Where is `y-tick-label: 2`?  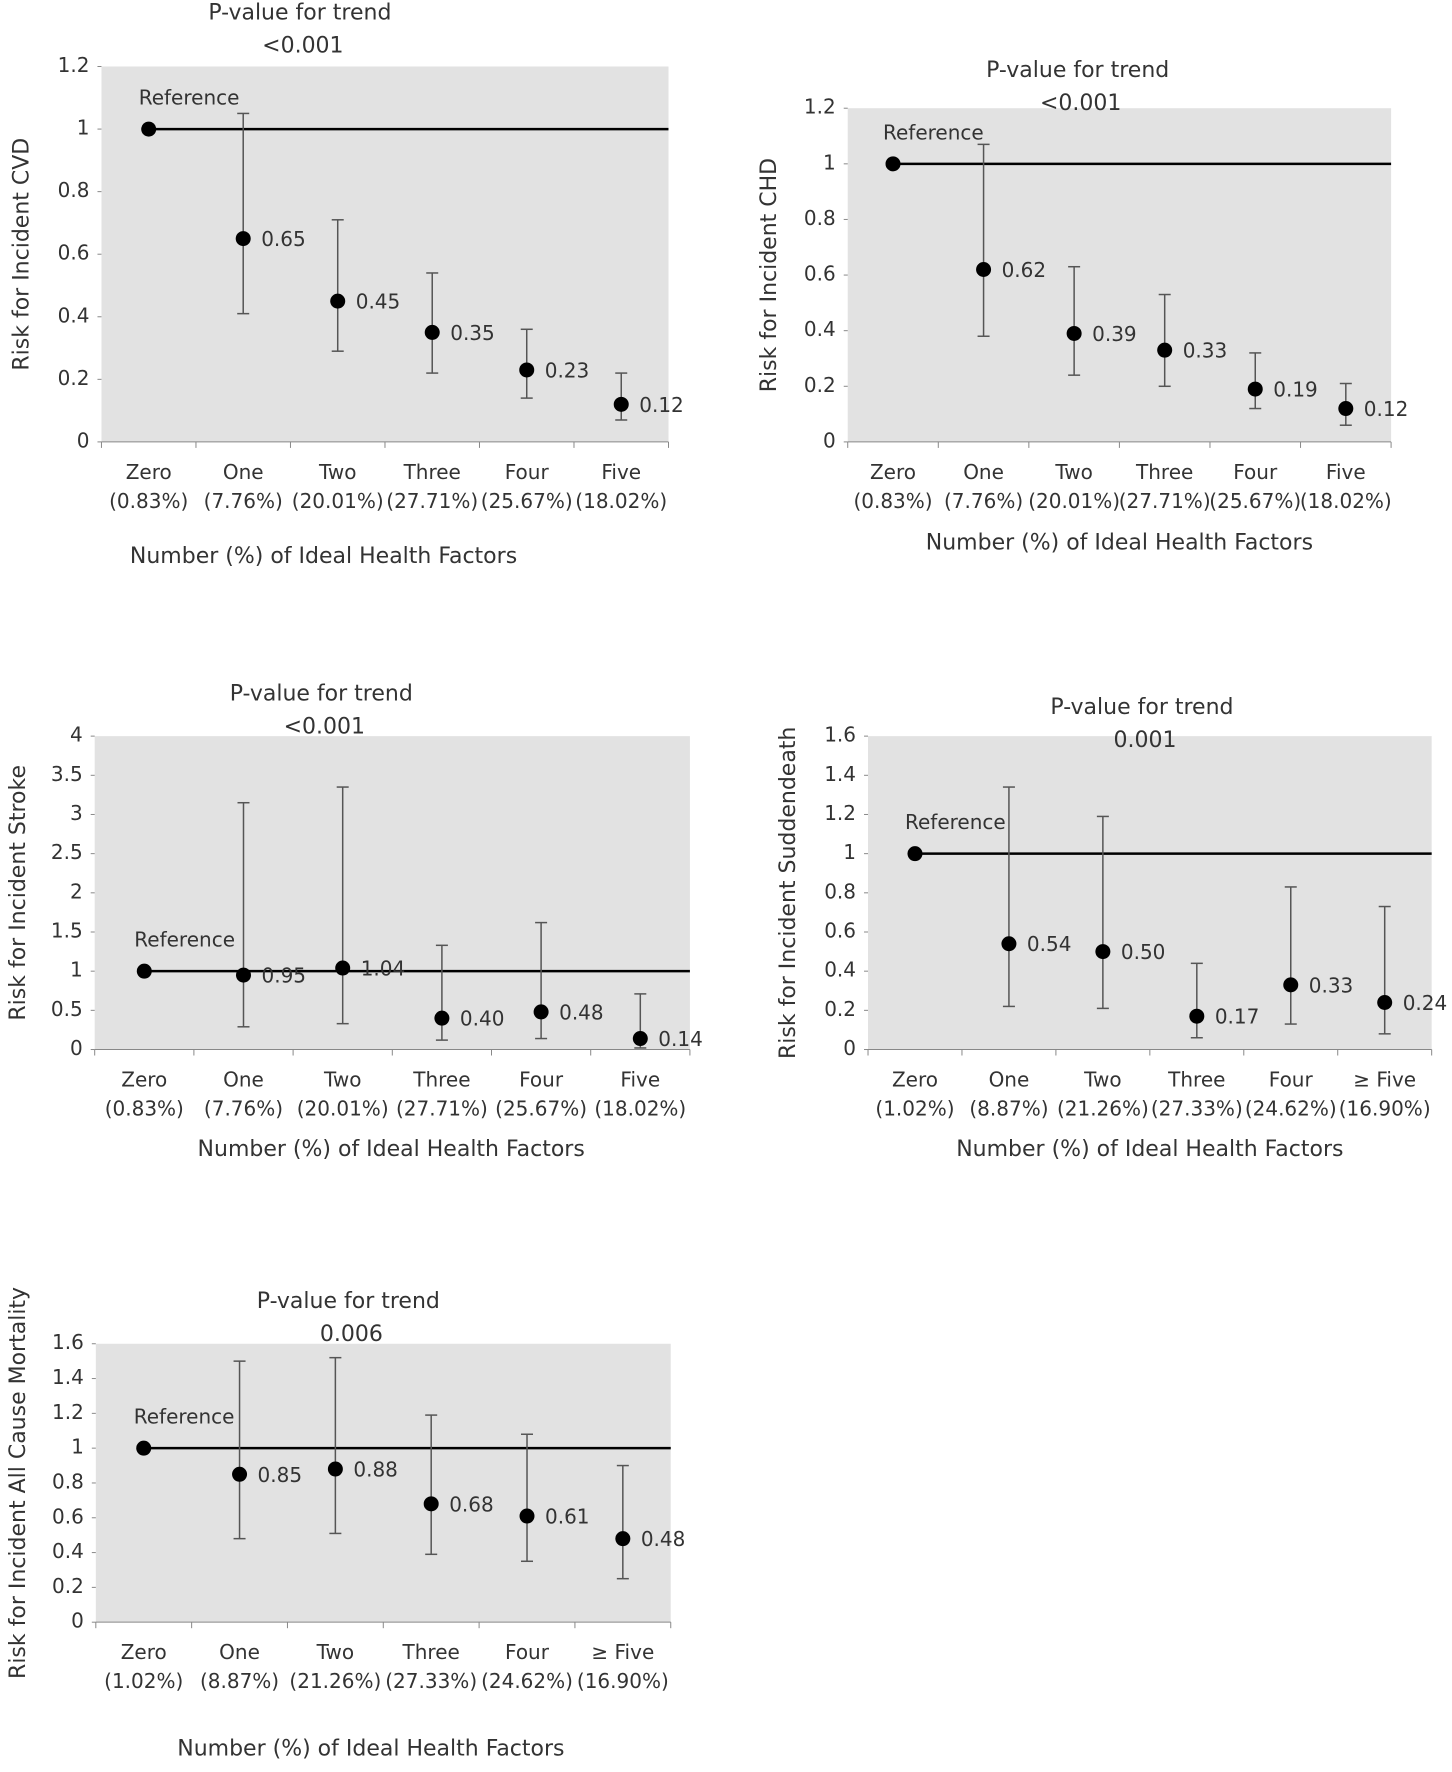 y-tick-label: 2 is located at coordinates (76, 891).